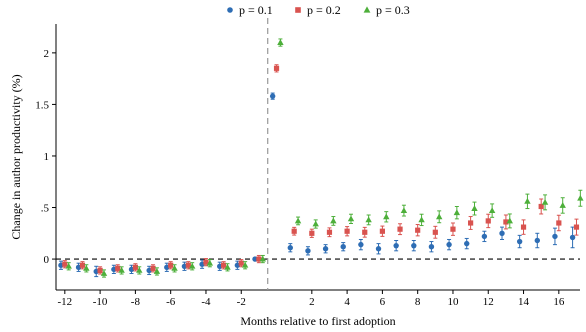 This screenshot has width=586, height=332. I want to click on legend: p = 0.1 p = 0.2 p = 0.3, so click(318, 10).